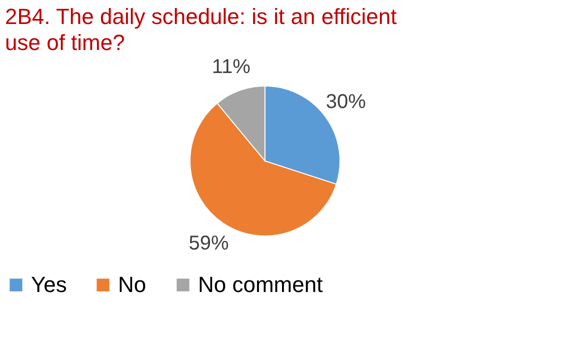 The width and height of the screenshot is (576, 337). What do you see at coordinates (49, 284) in the screenshot?
I see `legend-label: Yes` at bounding box center [49, 284].